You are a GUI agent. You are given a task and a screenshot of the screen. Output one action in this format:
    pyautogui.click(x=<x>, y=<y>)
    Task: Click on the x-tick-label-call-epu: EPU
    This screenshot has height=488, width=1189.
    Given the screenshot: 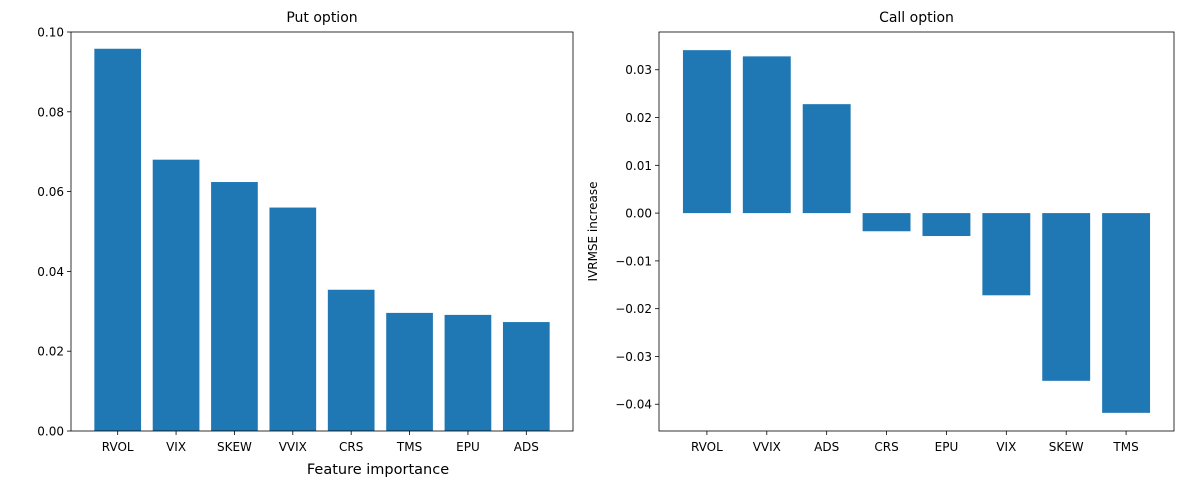 What is the action you would take?
    pyautogui.click(x=947, y=447)
    